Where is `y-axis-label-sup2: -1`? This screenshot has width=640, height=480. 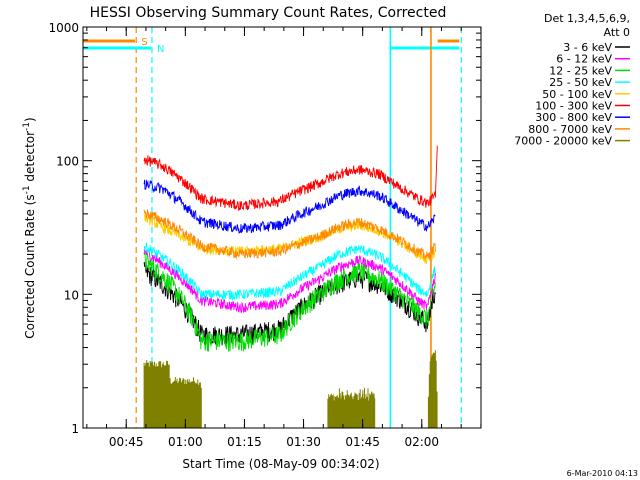 y-axis-label-sup2: -1 is located at coordinates (27, 126).